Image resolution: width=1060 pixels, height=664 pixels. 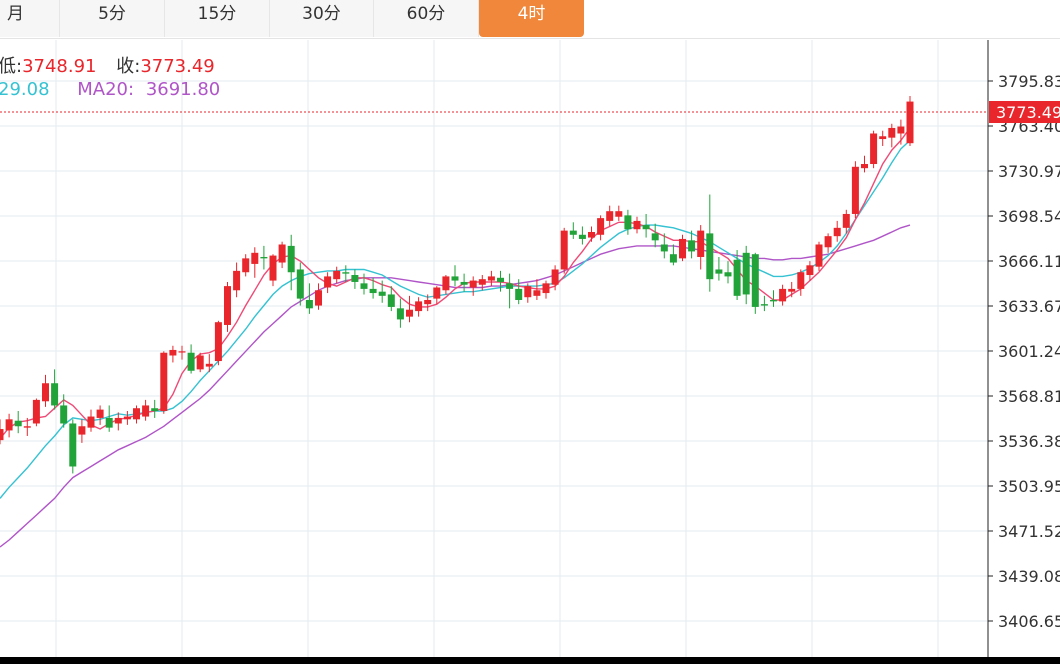 I want to click on y-tick-label: 3471.52, so click(x=1029, y=531).